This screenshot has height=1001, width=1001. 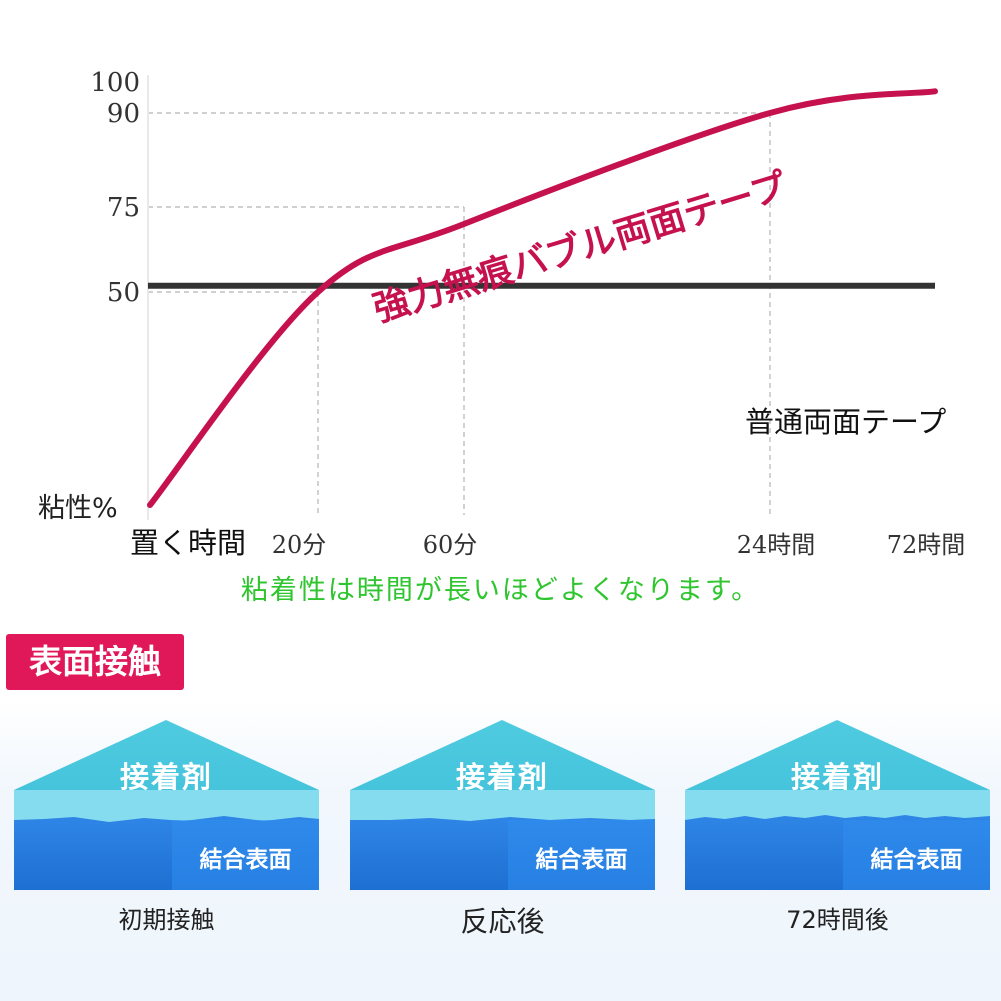 I want to click on y-tick-label: 90, so click(x=123, y=114).